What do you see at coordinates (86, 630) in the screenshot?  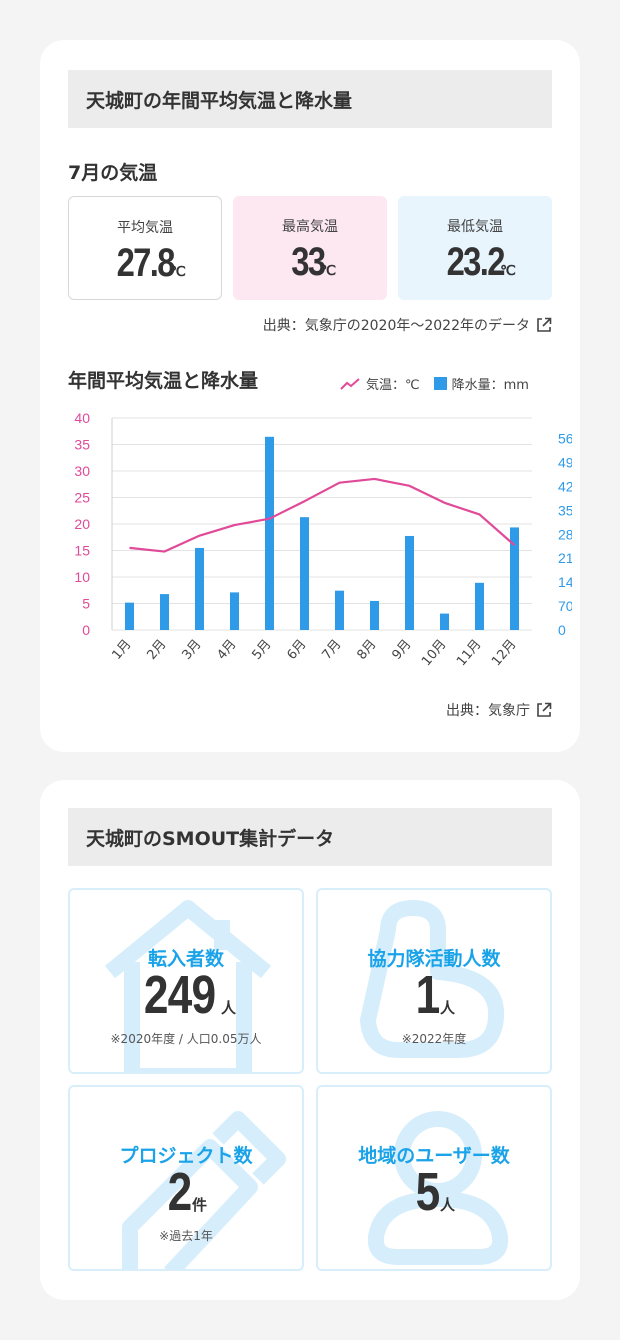 I see `y-left-tick-label: 0` at bounding box center [86, 630].